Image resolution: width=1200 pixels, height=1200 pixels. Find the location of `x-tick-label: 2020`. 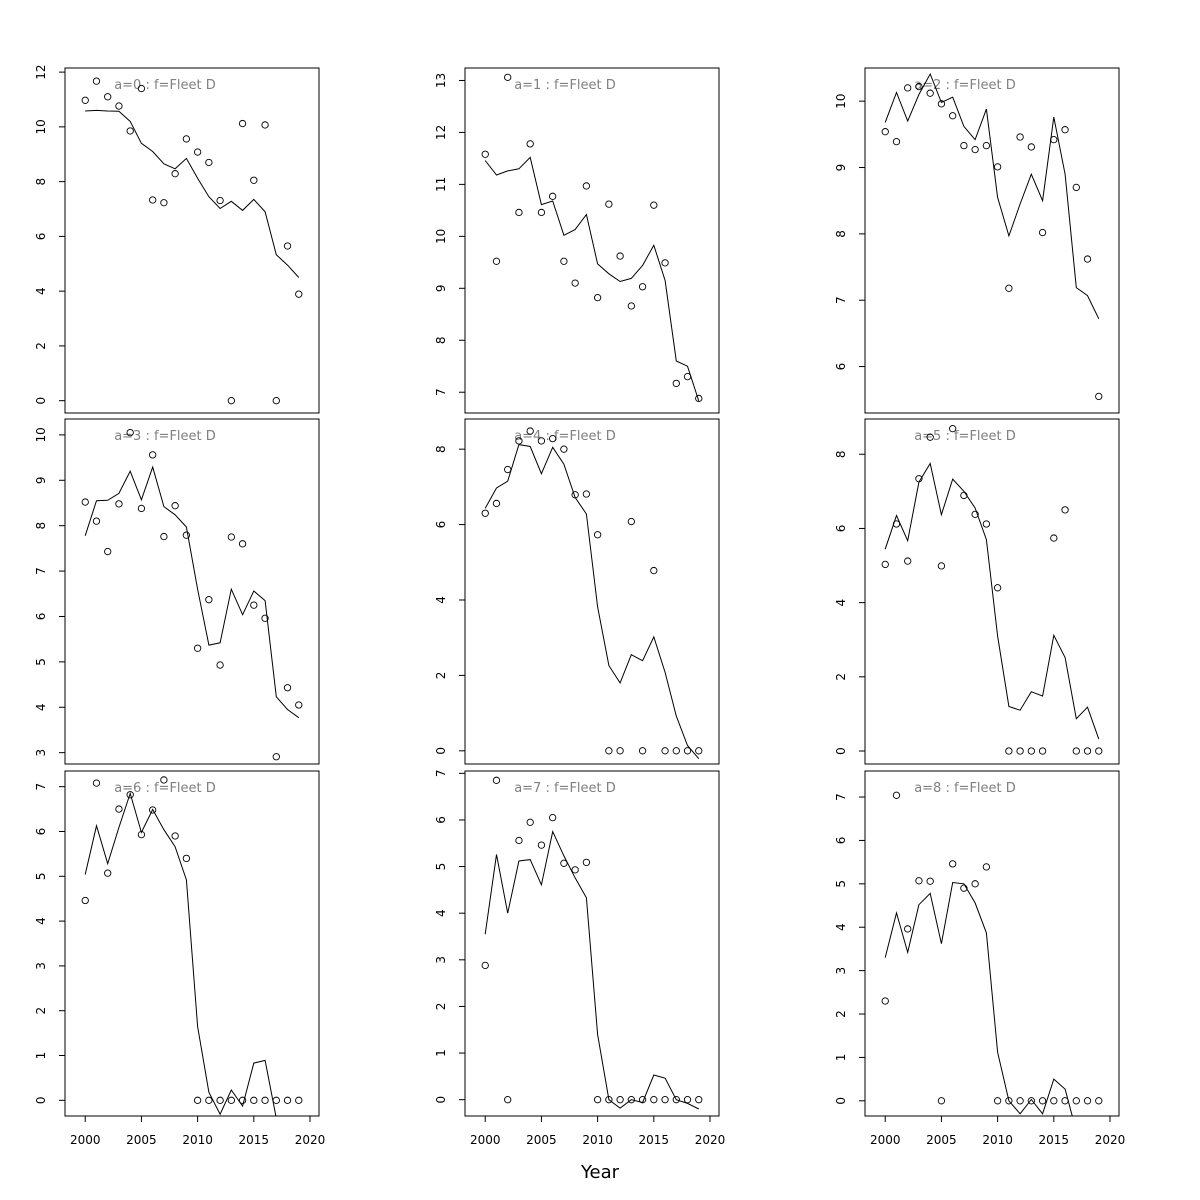

x-tick-label: 2020 is located at coordinates (310, 1140).